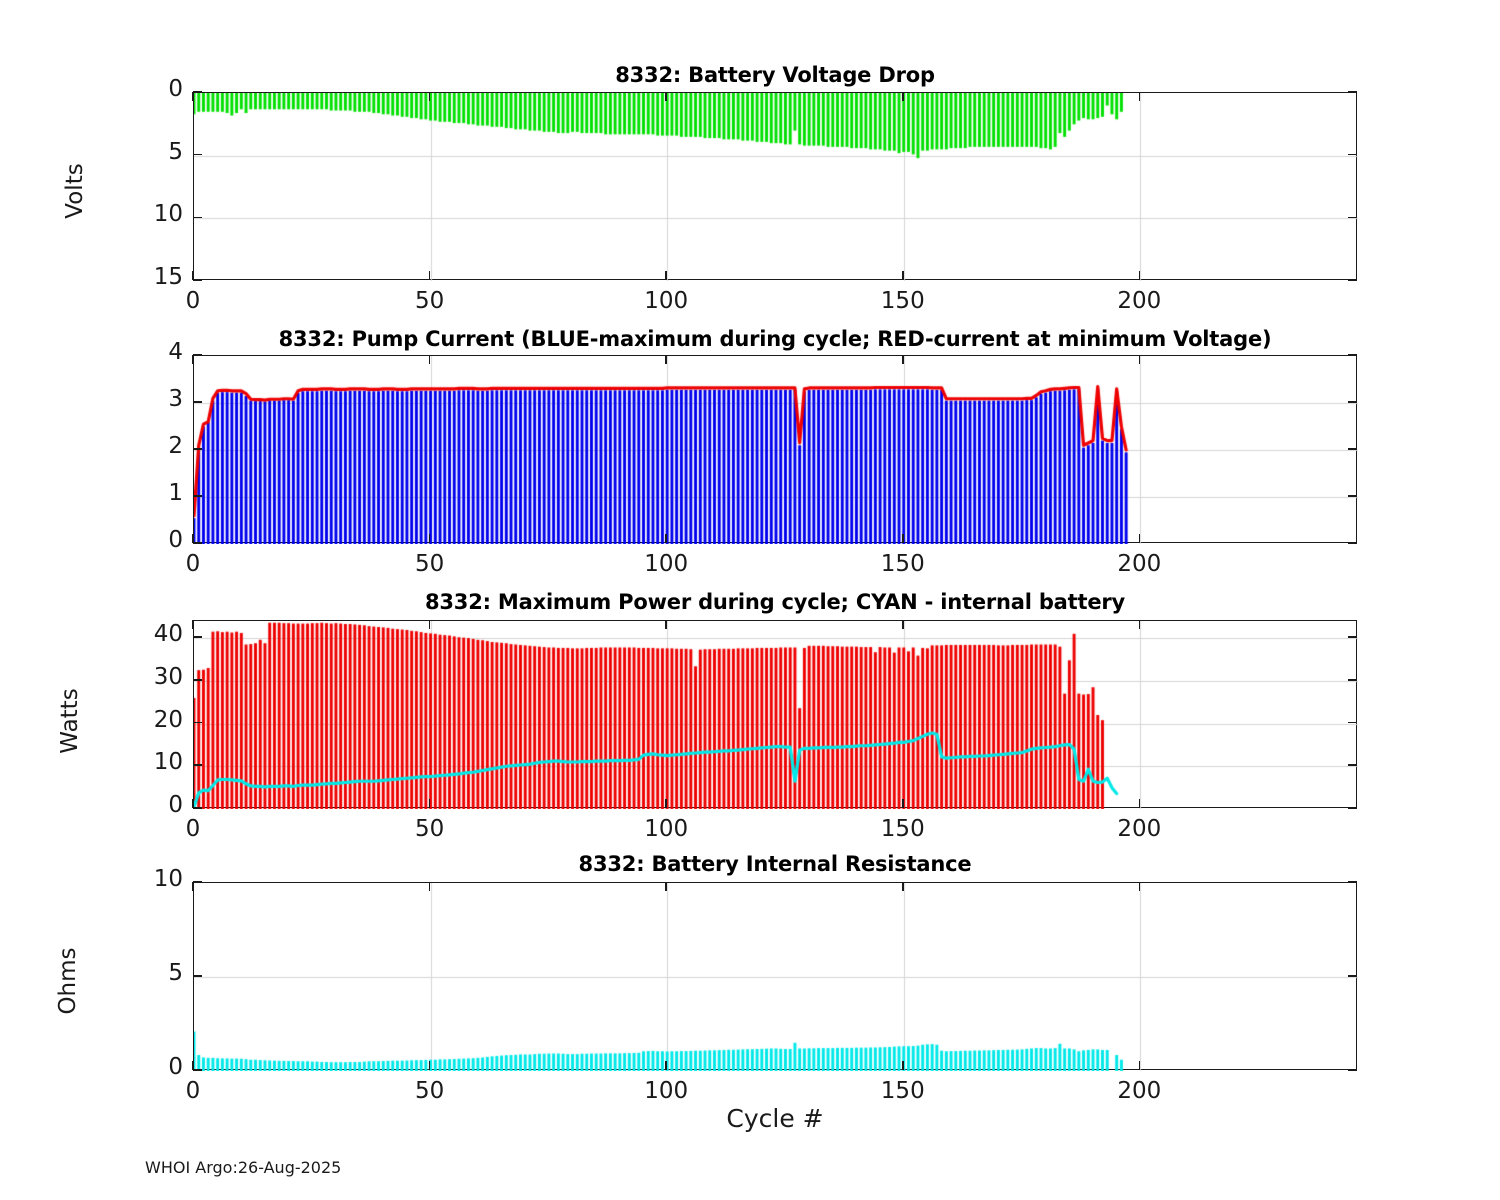 This screenshot has height=1200, width=1500. What do you see at coordinates (175, 493) in the screenshot?
I see `y-tick-label: 1` at bounding box center [175, 493].